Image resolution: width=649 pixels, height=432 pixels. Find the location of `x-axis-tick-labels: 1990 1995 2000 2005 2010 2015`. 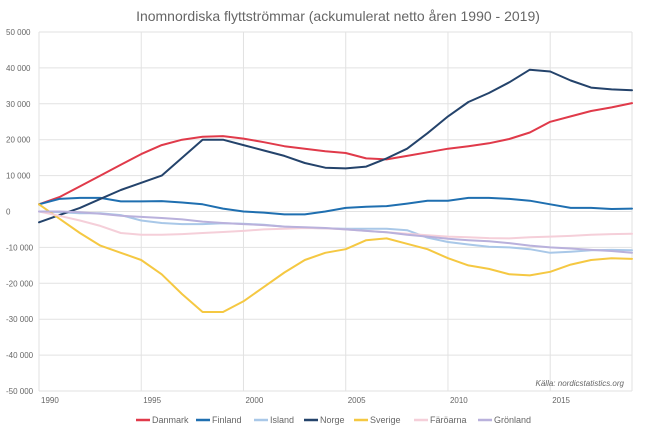

x-axis-tick-labels: 1990 1995 2000 2005 2010 2015 is located at coordinates (306, 400).